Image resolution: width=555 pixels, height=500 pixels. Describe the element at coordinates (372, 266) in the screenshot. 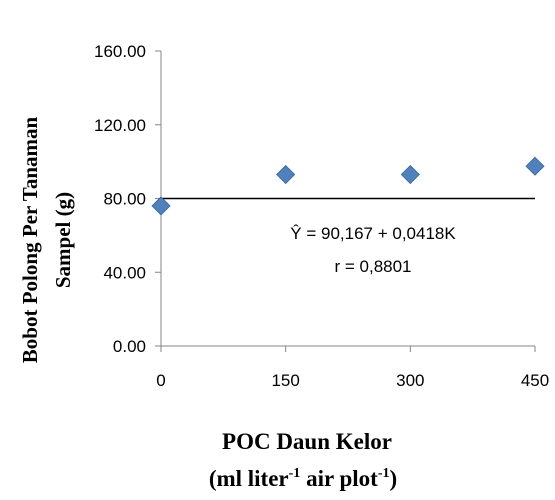

I see `correlation-coefficient: r = 0,8801` at that location.